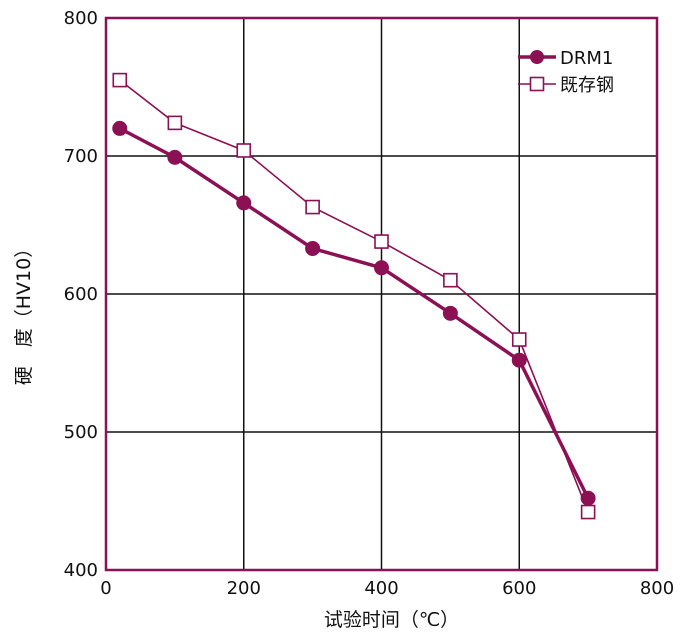  I want to click on x-tick-label: 800, so click(657, 588).